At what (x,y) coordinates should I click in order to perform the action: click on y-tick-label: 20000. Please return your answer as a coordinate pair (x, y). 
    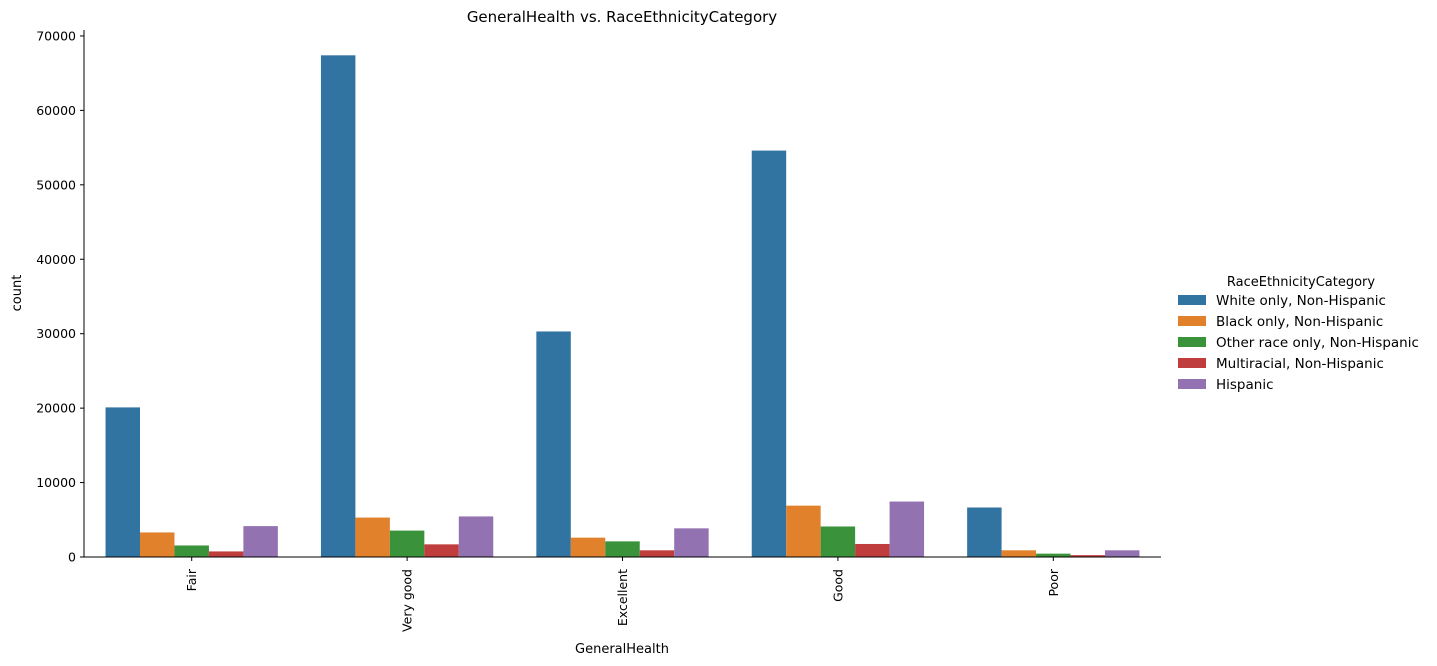
    Looking at the image, I should click on (56, 408).